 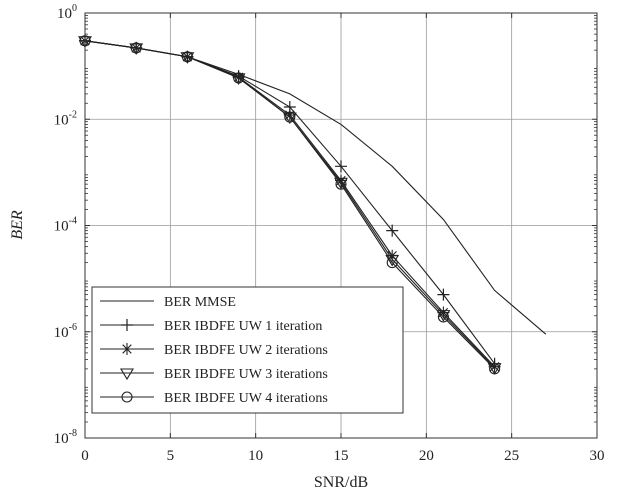 What do you see at coordinates (597, 456) in the screenshot?
I see `x-tick-label: 30` at bounding box center [597, 456].